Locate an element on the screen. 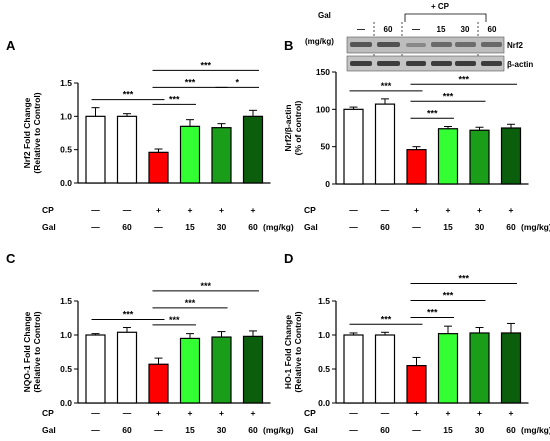  y-axis-label-line1: NQO-1 Fold Change is located at coordinates (27, 351).